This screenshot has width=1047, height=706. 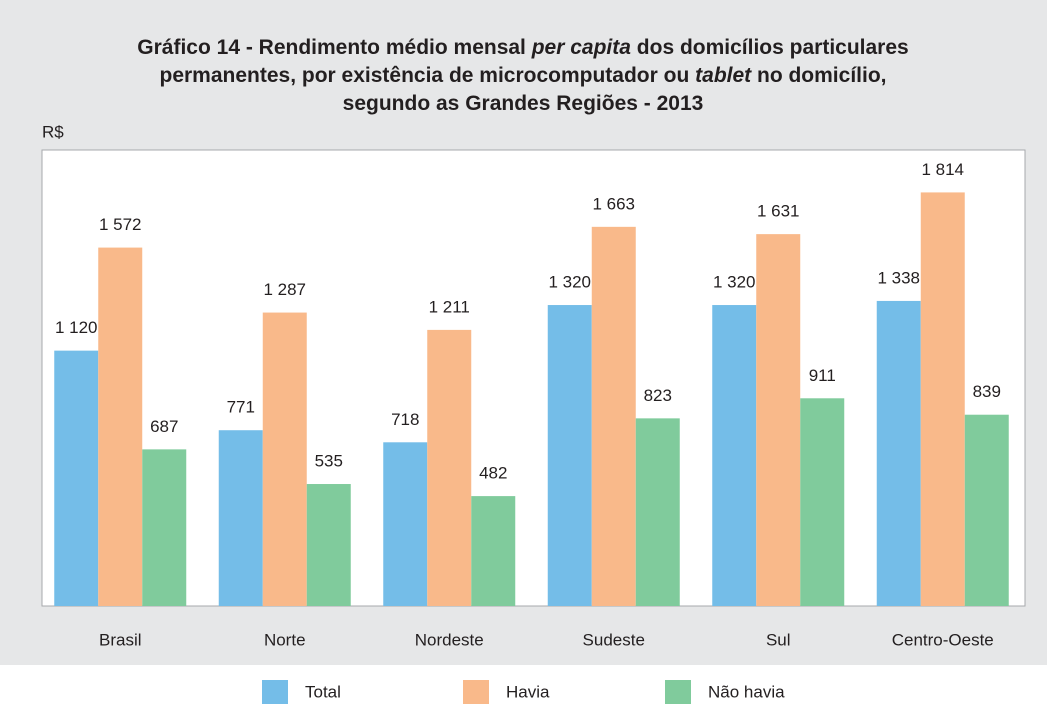 What do you see at coordinates (120, 224) in the screenshot?
I see `value-label: 1 572` at bounding box center [120, 224].